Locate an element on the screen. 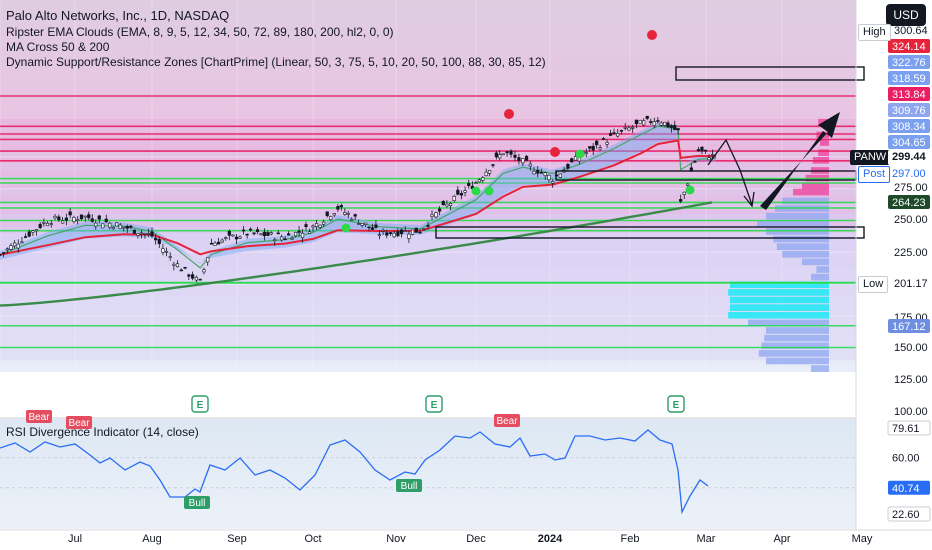 The height and width of the screenshot is (550, 932). zone-label: 297.00 is located at coordinates (909, 174).